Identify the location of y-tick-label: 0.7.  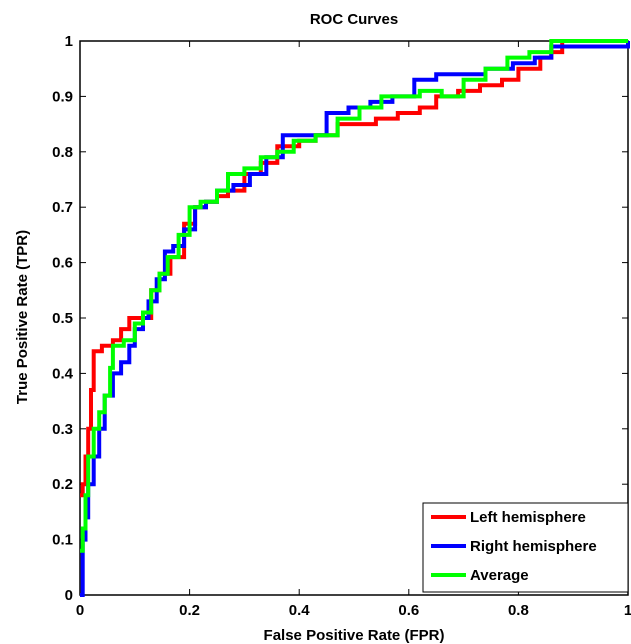
(62, 207).